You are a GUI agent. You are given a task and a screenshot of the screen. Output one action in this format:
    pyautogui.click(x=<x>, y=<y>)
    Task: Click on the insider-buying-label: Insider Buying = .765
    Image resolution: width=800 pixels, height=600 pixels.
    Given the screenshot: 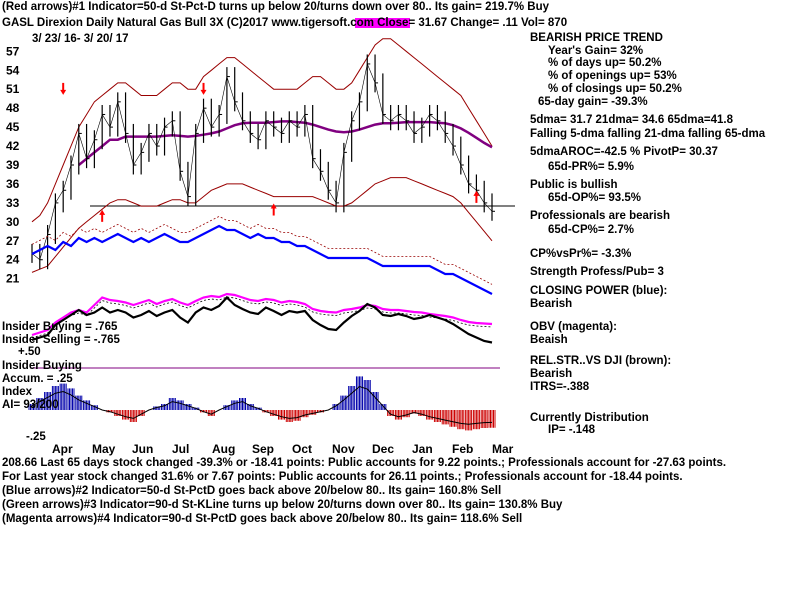 What is the action you would take?
    pyautogui.click(x=59, y=327)
    